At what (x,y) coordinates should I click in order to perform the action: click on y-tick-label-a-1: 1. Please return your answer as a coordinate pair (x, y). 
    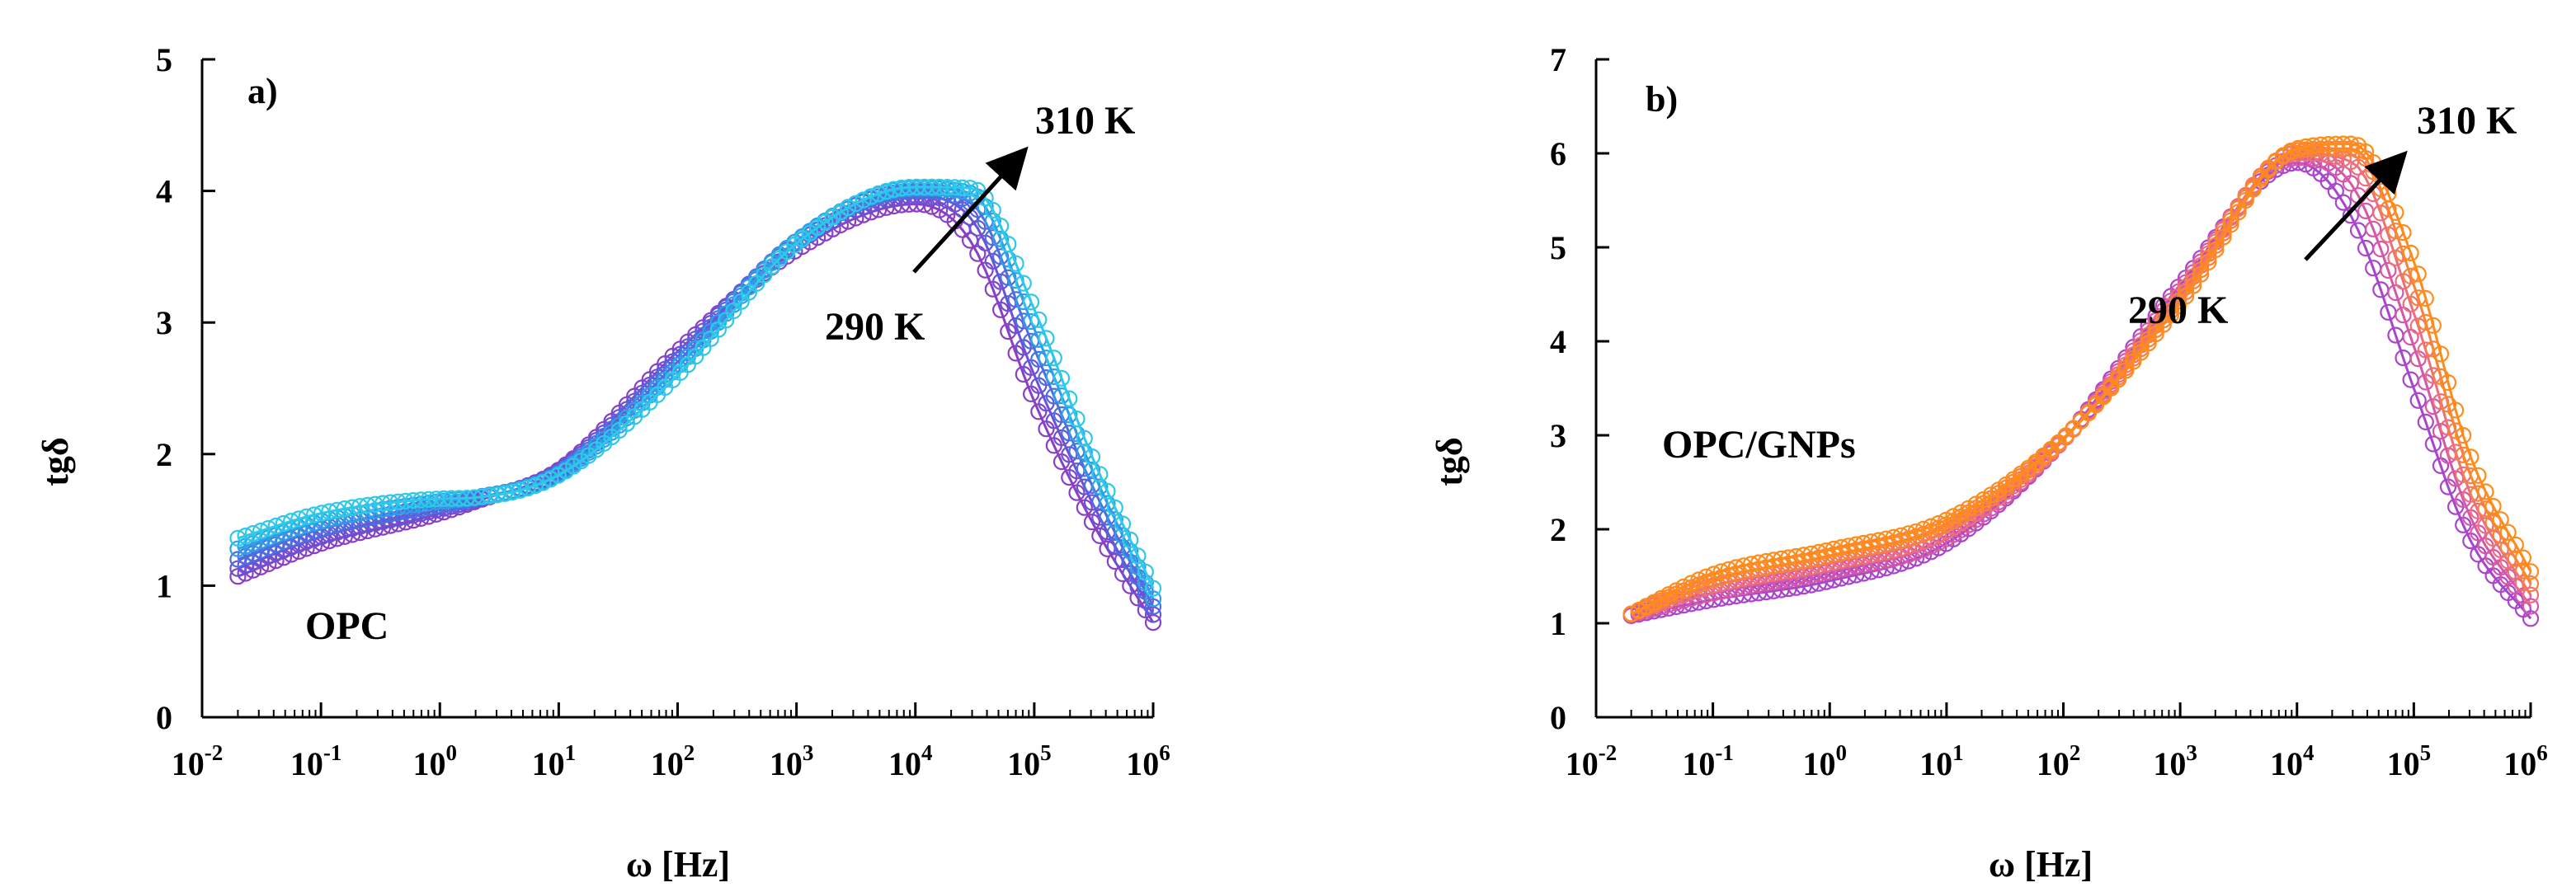
    Looking at the image, I should click on (164, 585).